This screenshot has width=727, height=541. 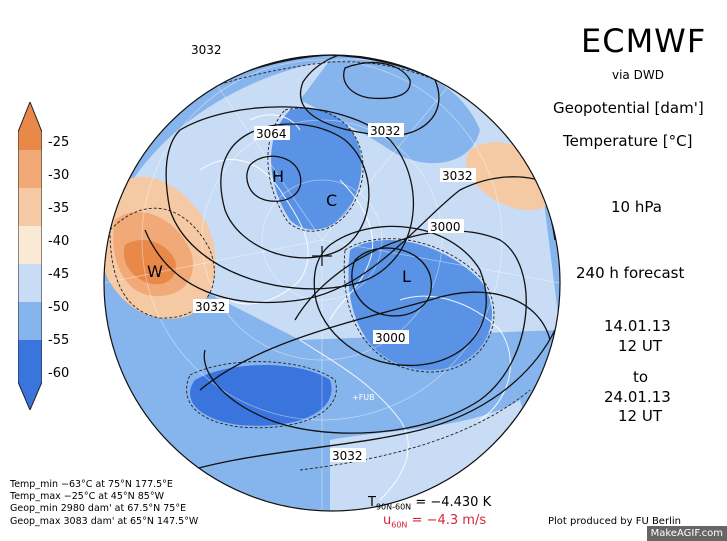 What do you see at coordinates (87, 497) in the screenshot?
I see `temp-max: Temp_max −25°C at 45°N 85°W` at bounding box center [87, 497].